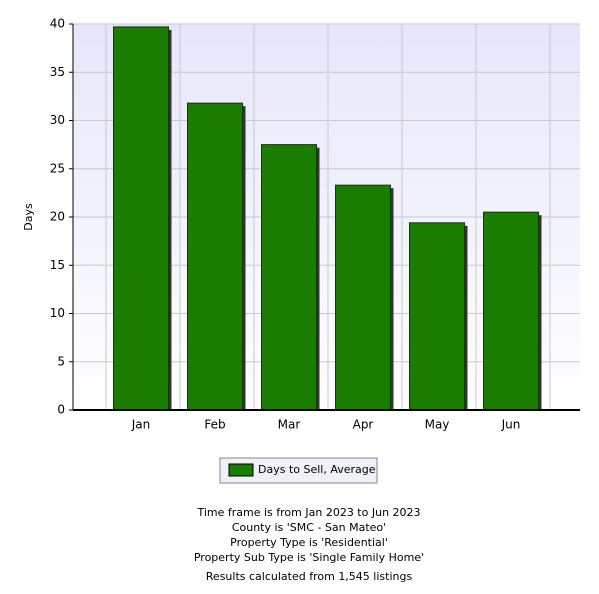  I want to click on legend-label: Days to Sell, Average, so click(317, 469).